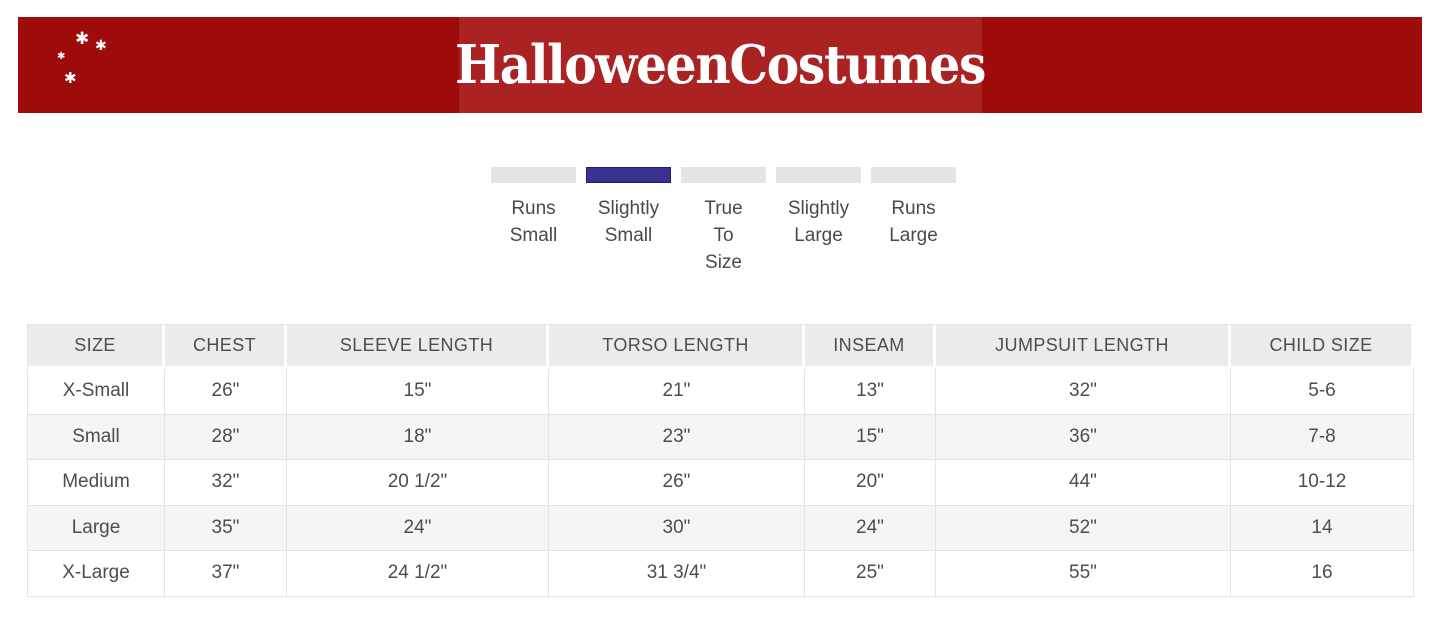 The height and width of the screenshot is (625, 1440). Describe the element at coordinates (1083, 528) in the screenshot. I see `cell-jumpsuit: 52"` at that location.